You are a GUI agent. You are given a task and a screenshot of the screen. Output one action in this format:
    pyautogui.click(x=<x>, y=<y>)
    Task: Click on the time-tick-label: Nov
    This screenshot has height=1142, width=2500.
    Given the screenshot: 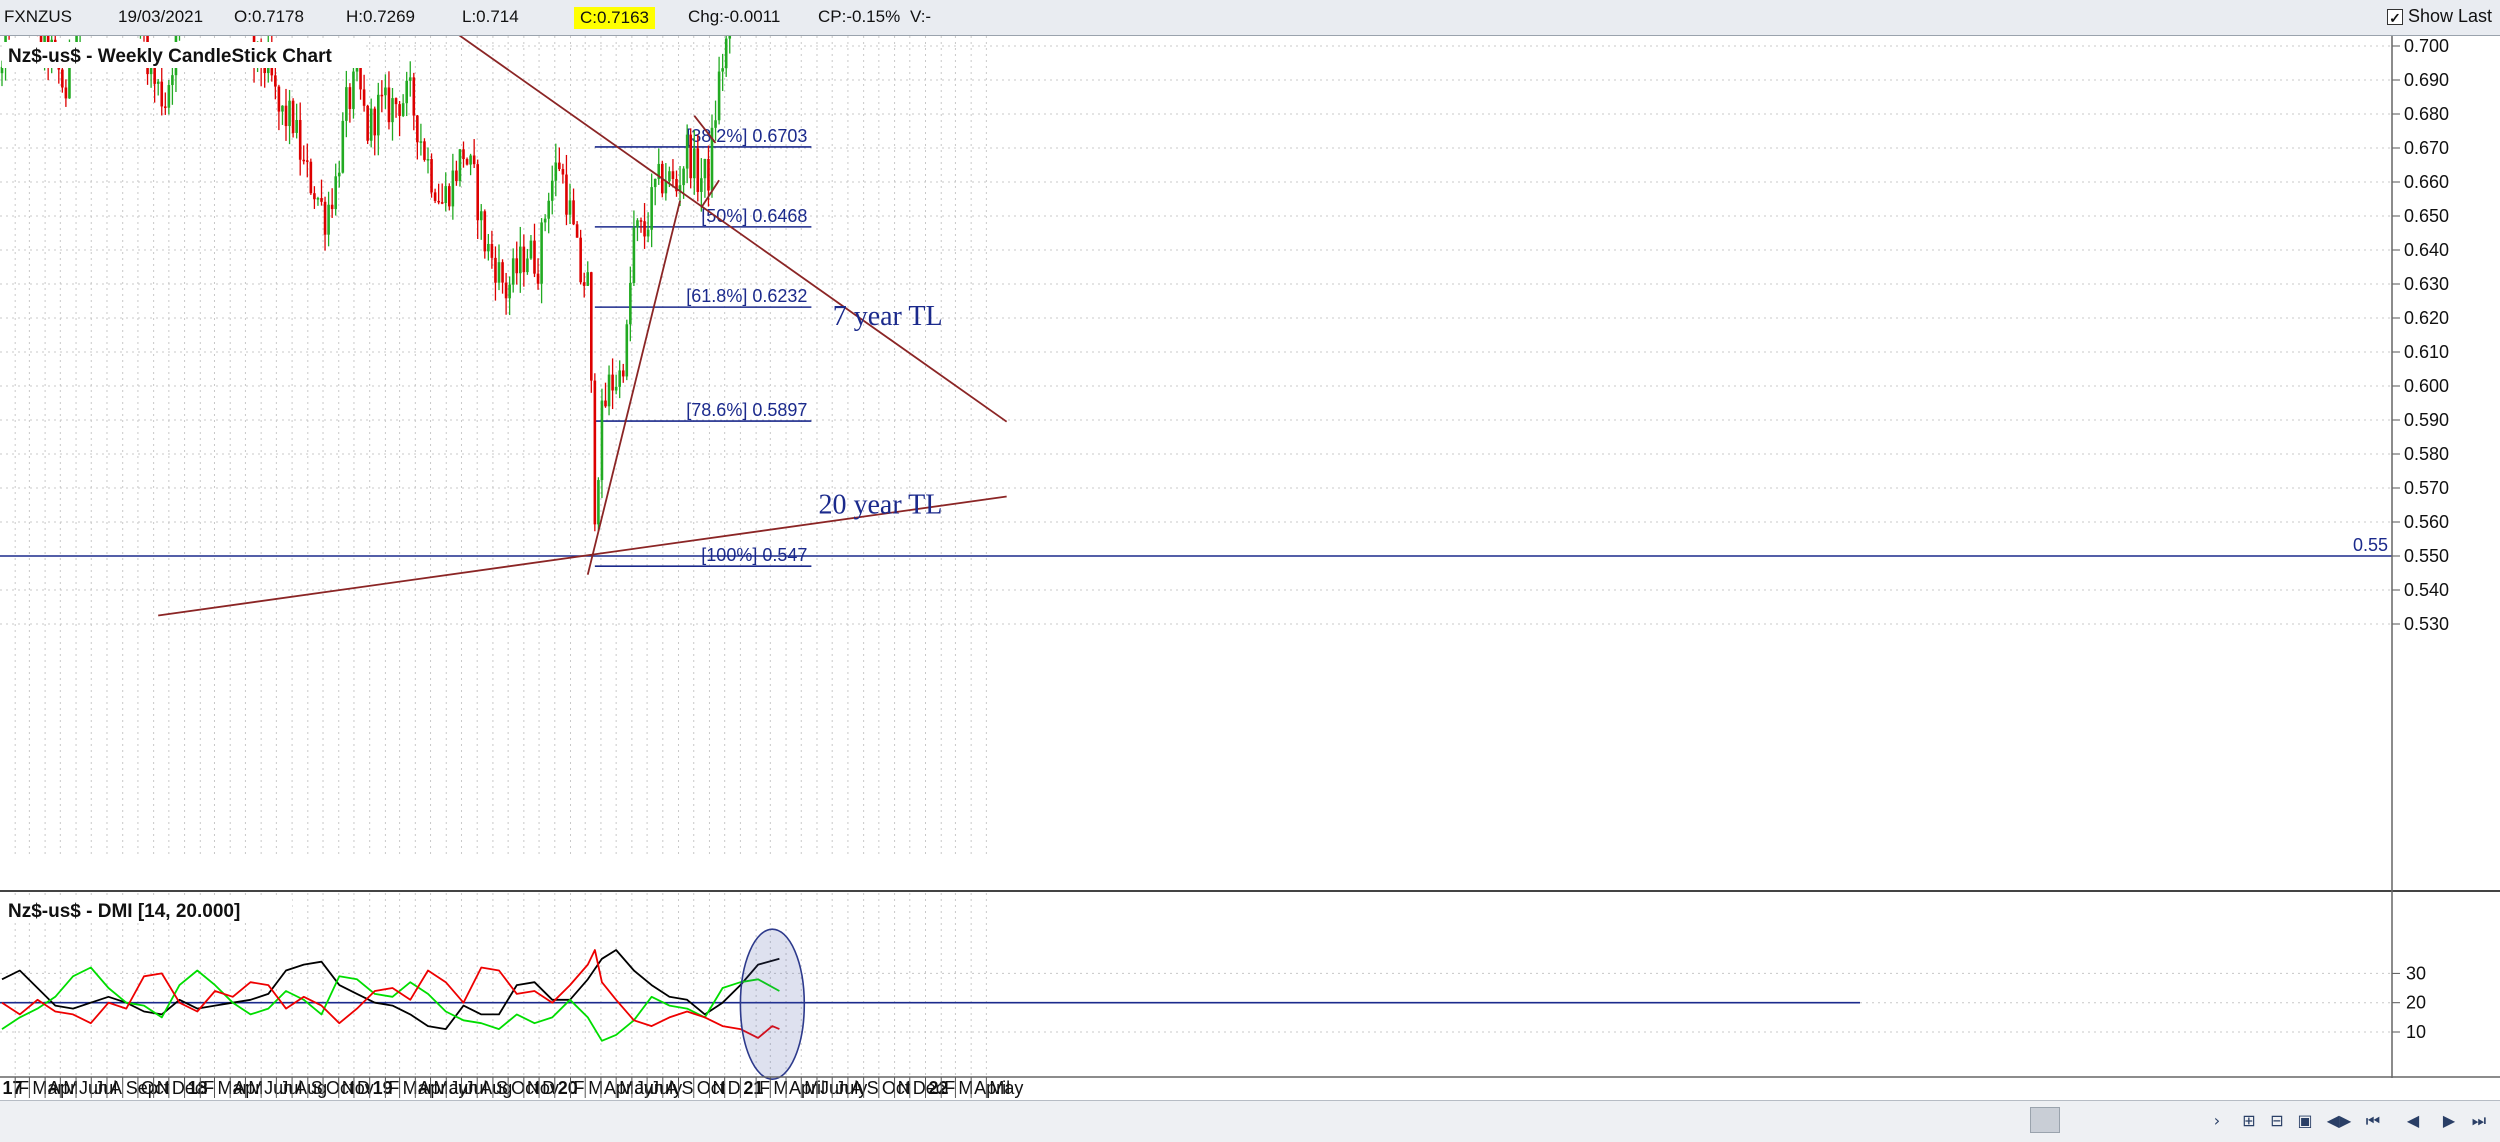 What is the action you would take?
    pyautogui.click(x=543, y=1088)
    